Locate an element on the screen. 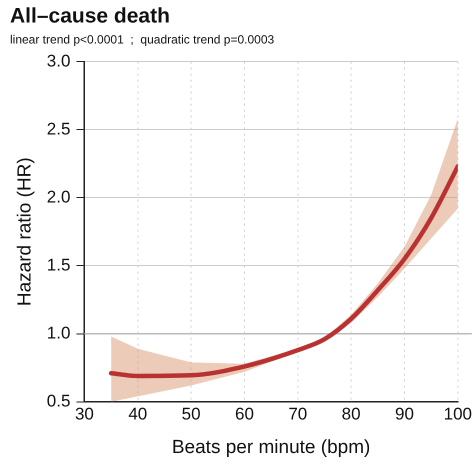 This screenshot has width=475, height=467. y-tick-label: 2.0 is located at coordinates (58, 196).